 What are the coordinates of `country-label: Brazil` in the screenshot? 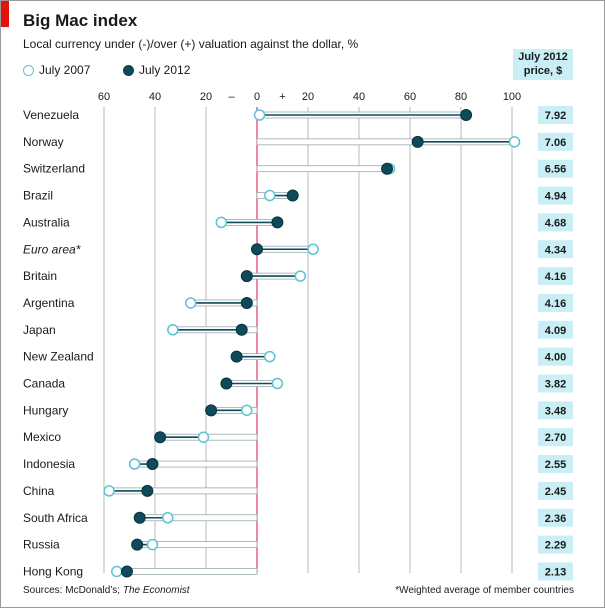 It's located at (38, 196).